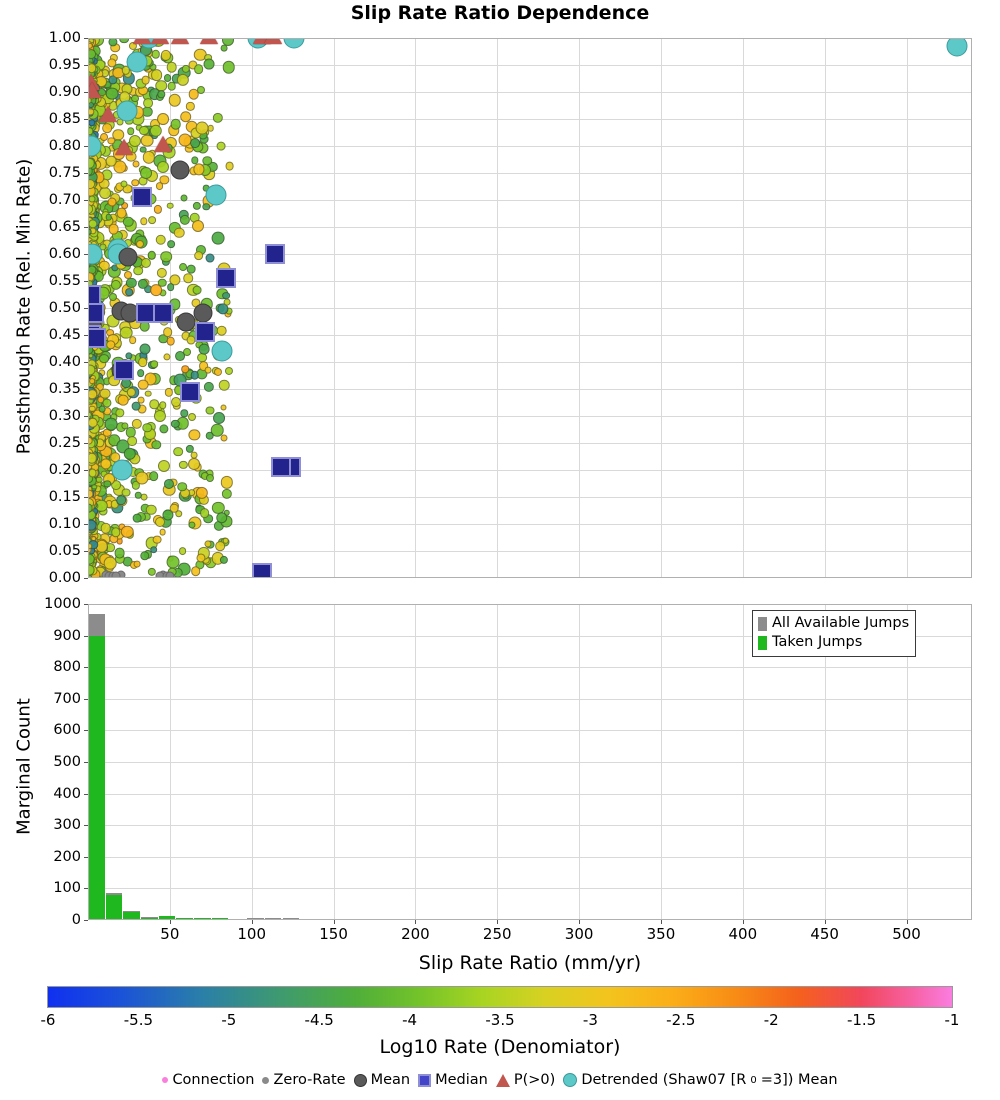  Describe the element at coordinates (304, 1080) in the screenshot. I see `marker-legend-item-zero-rate: Zero-Rate` at that location.